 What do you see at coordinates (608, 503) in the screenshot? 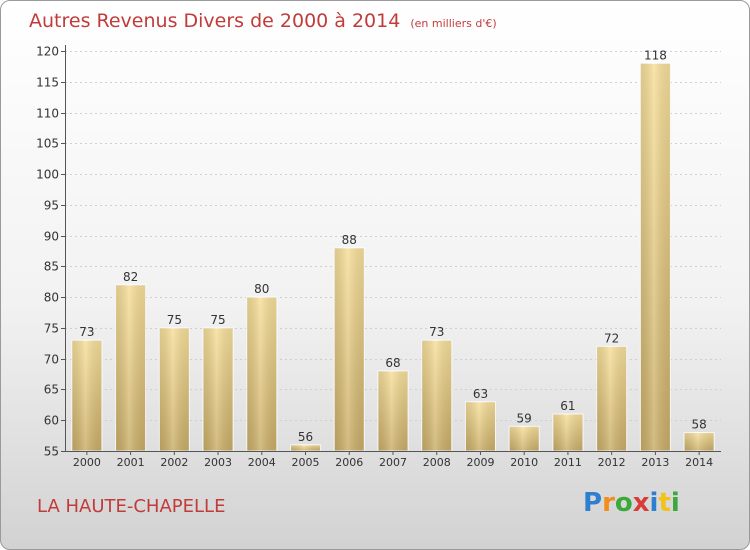
I see `logo-letter: r` at bounding box center [608, 503].